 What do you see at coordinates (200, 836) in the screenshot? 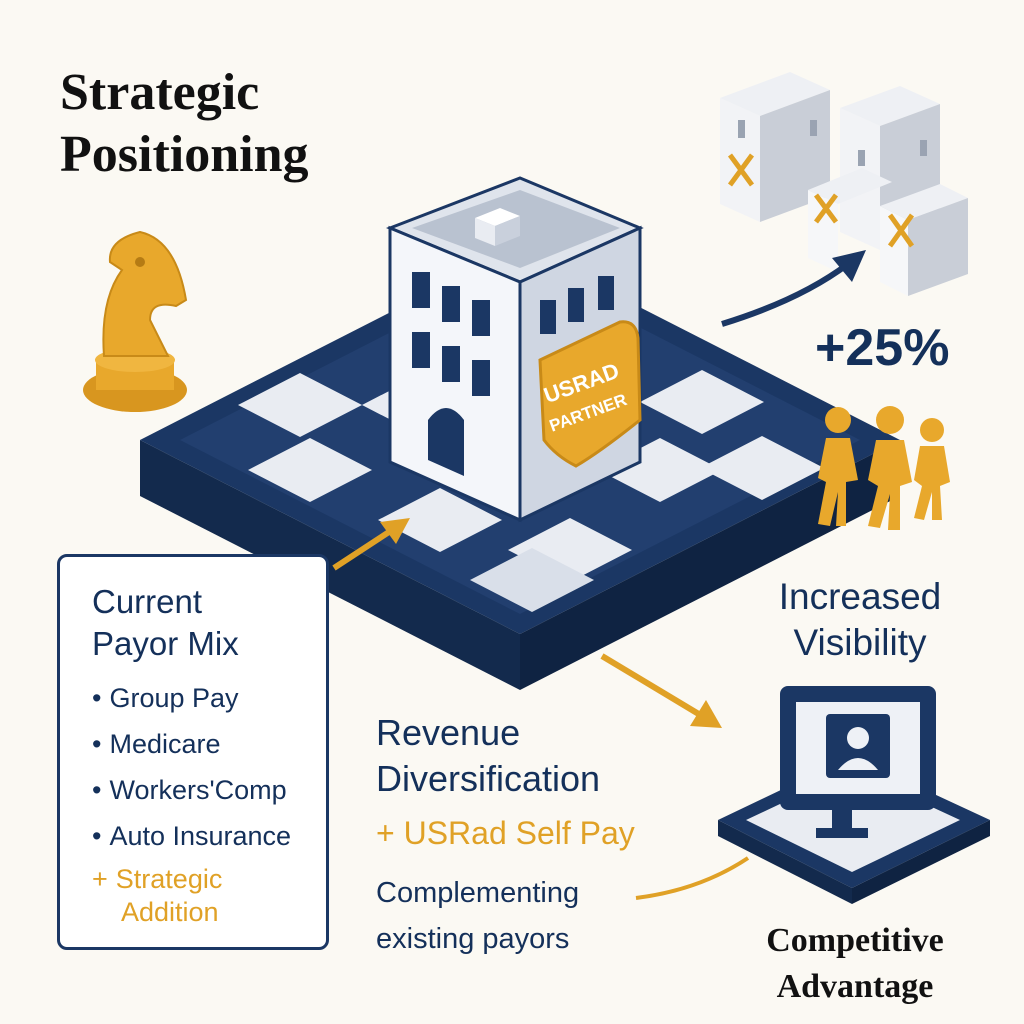
I see `payor-item-label: Auto Insurance` at bounding box center [200, 836].